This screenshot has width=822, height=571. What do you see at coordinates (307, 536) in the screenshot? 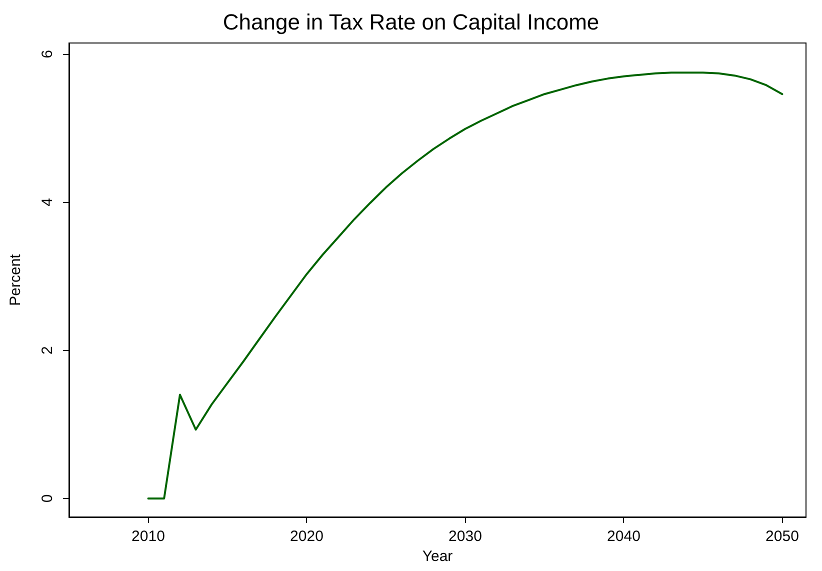
I see `x-tick-label: 2020` at bounding box center [307, 536].